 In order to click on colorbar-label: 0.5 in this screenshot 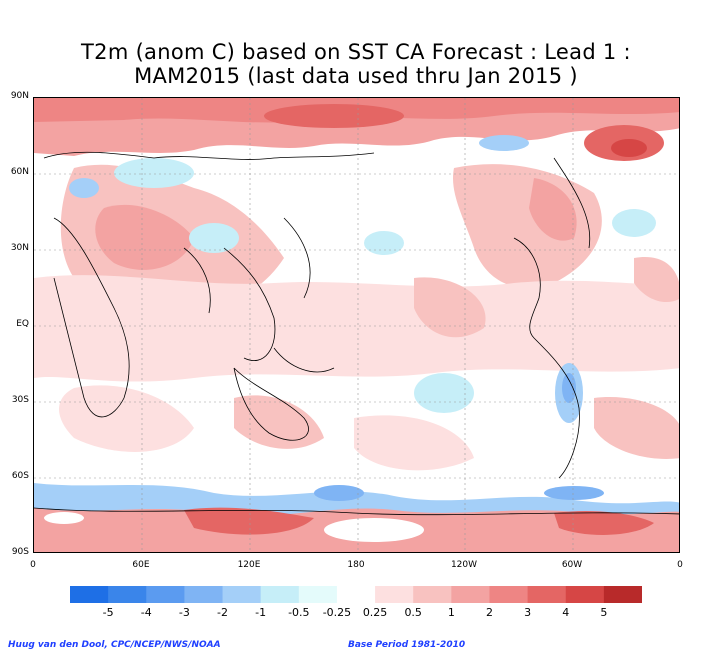, I will do `click(413, 612)`.